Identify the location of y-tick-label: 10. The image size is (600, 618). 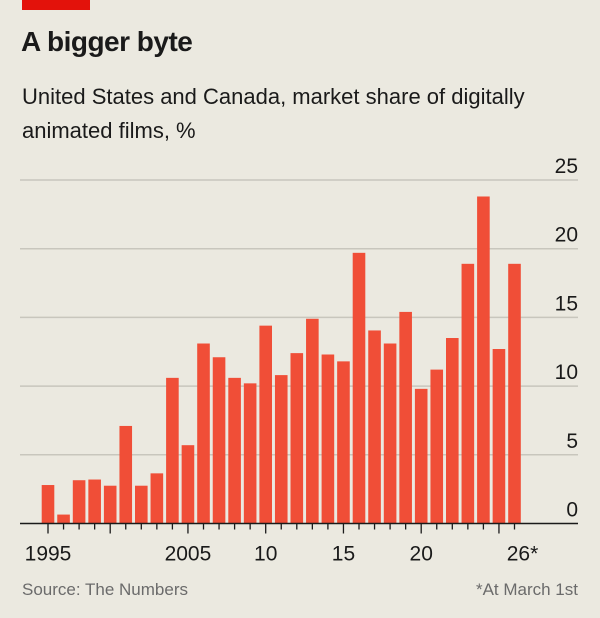
(566, 372).